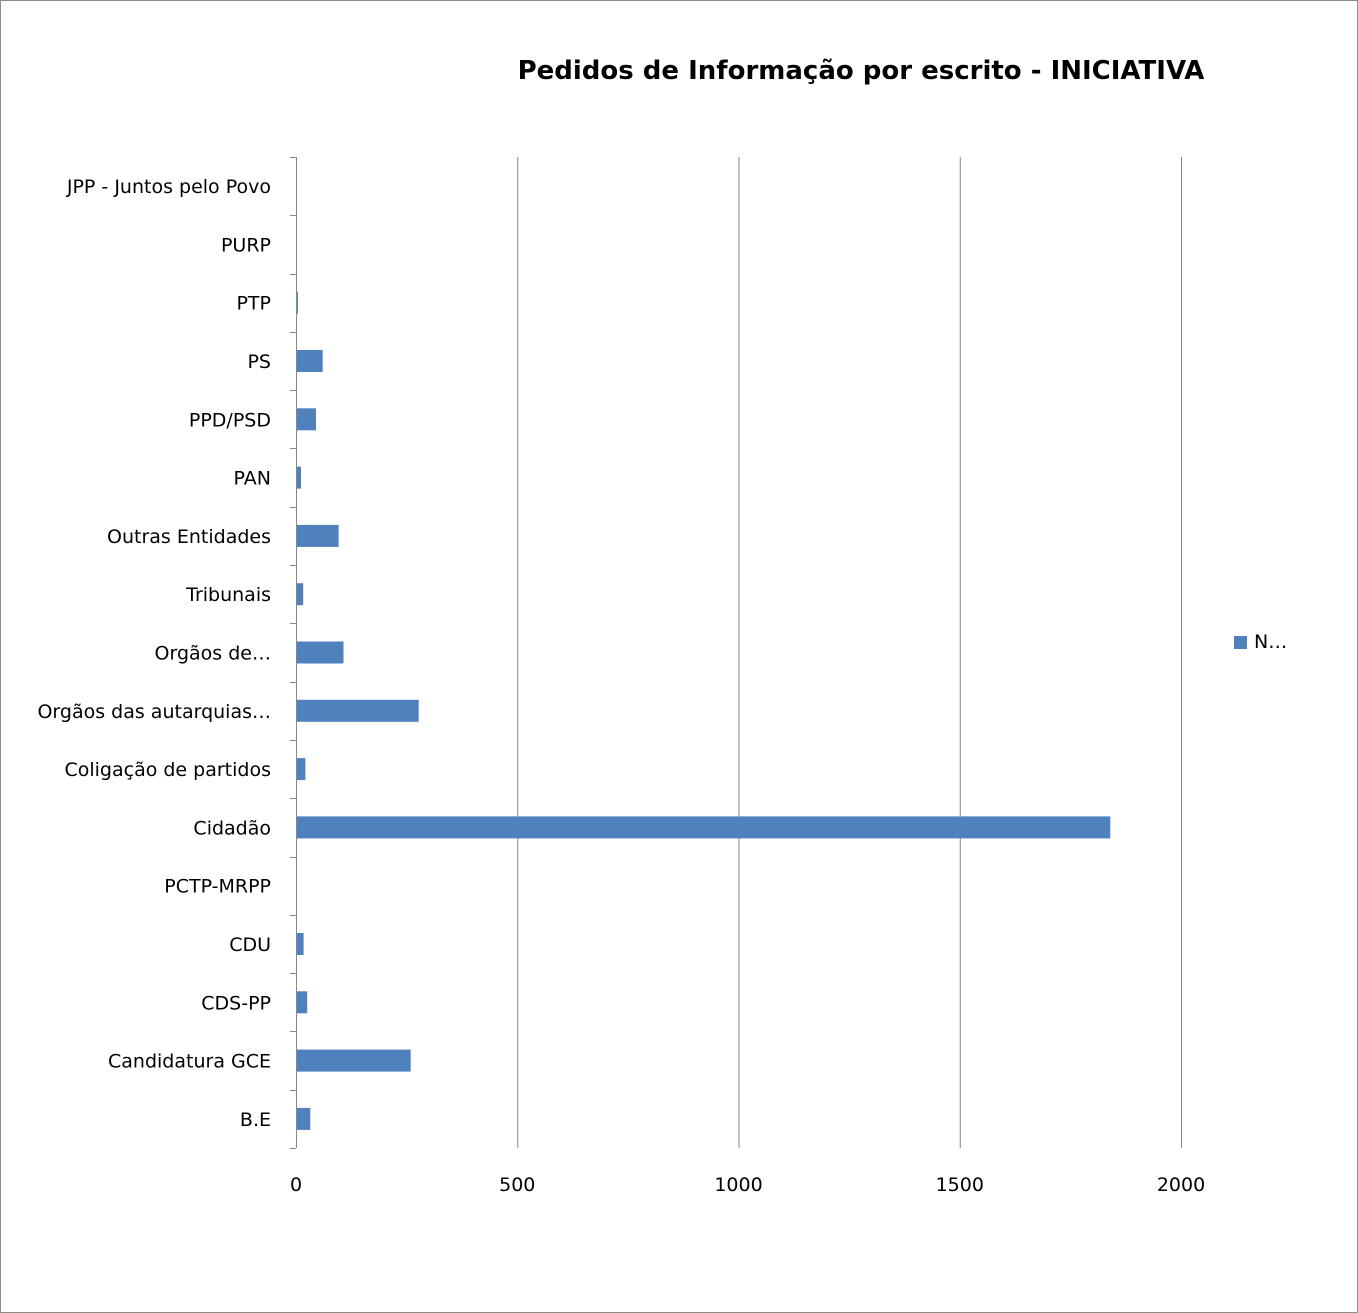  What do you see at coordinates (228, 595) in the screenshot?
I see `category-label: Tribunais` at bounding box center [228, 595].